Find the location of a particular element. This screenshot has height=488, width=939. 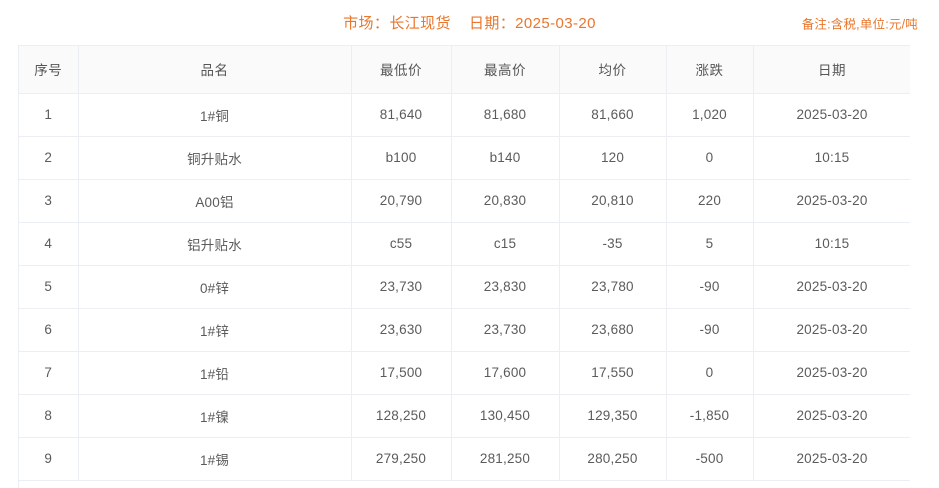

cell-index: 1 is located at coordinates (49, 115).